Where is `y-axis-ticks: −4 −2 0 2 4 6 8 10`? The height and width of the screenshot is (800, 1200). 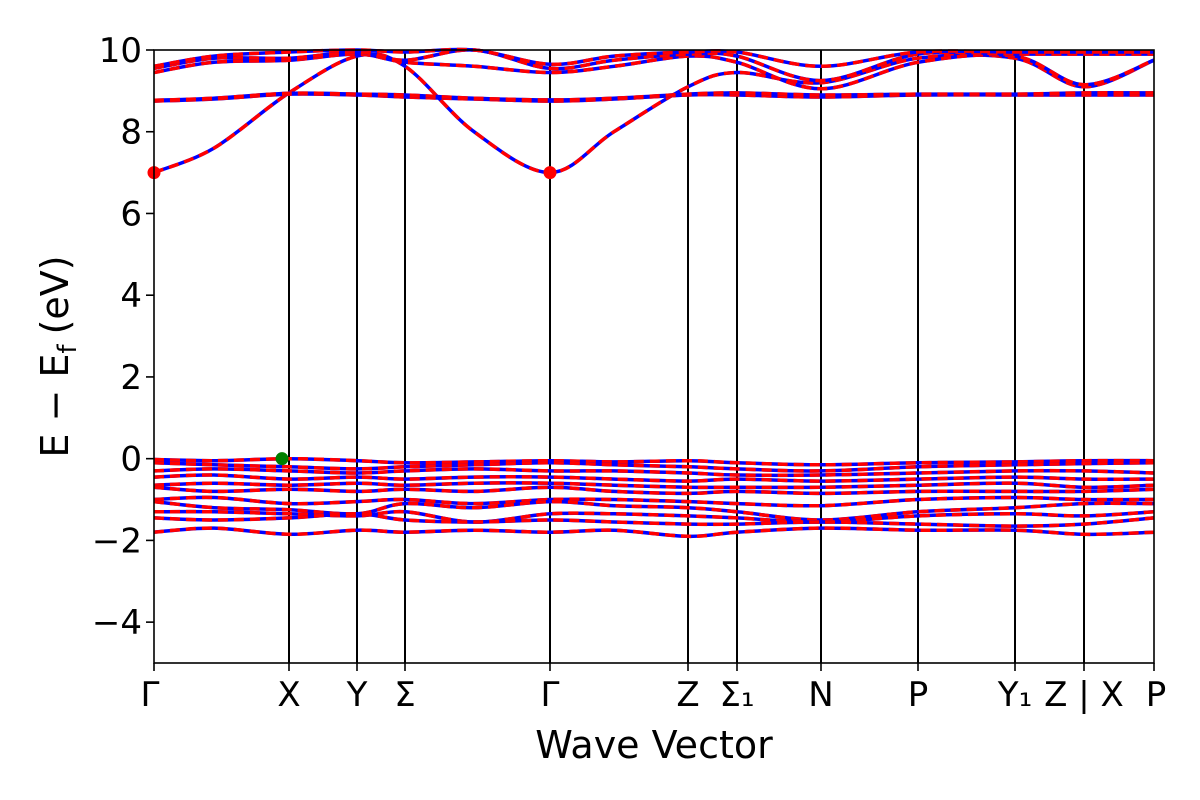
y-axis-ticks: −4 −2 0 2 4 6 8 10 is located at coordinates (123, 337).